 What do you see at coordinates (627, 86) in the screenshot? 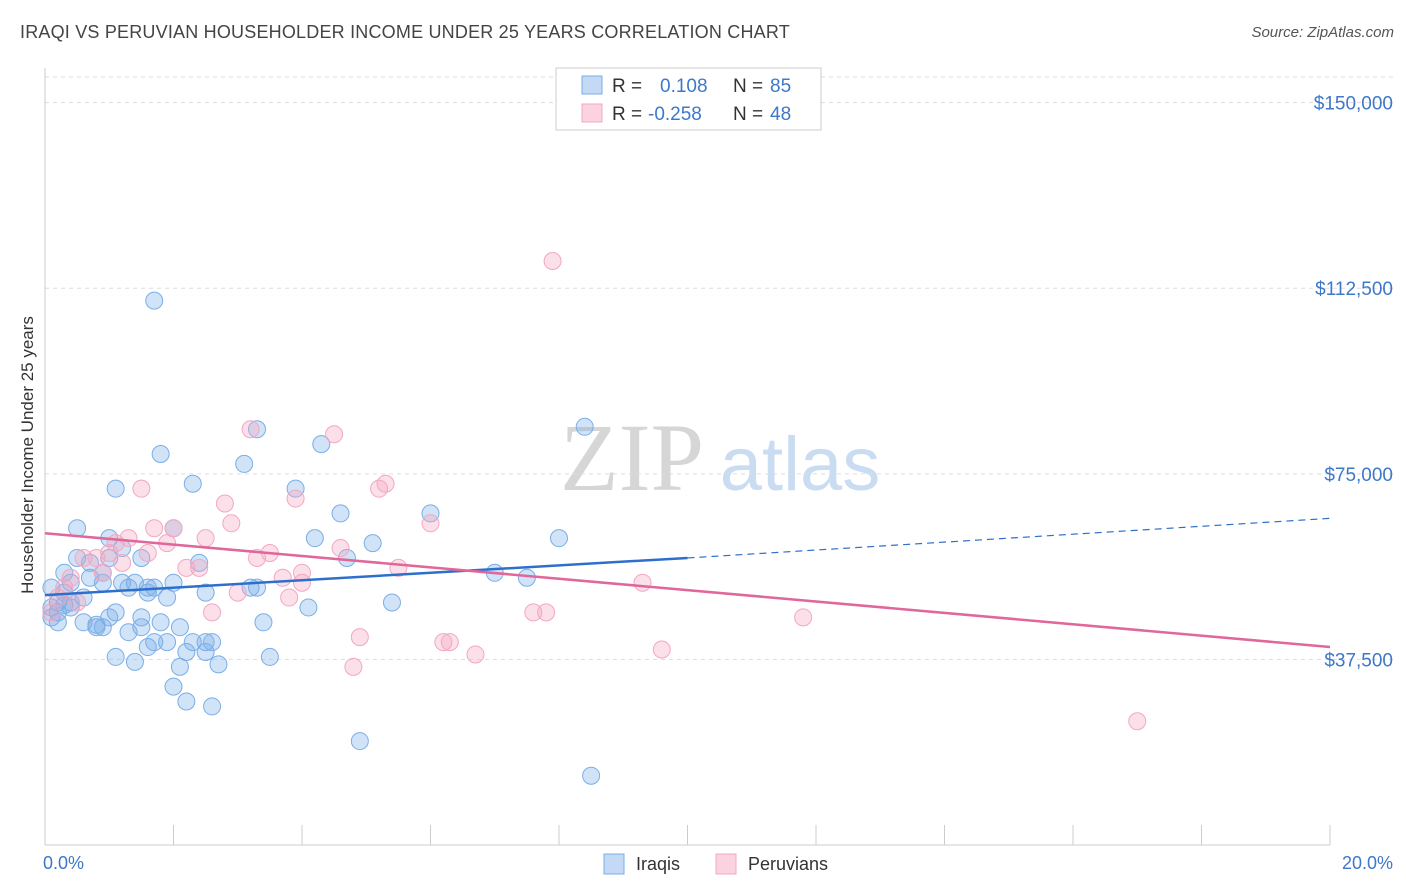
I see `stats-iraqis-r-label: R =` at bounding box center [627, 86].